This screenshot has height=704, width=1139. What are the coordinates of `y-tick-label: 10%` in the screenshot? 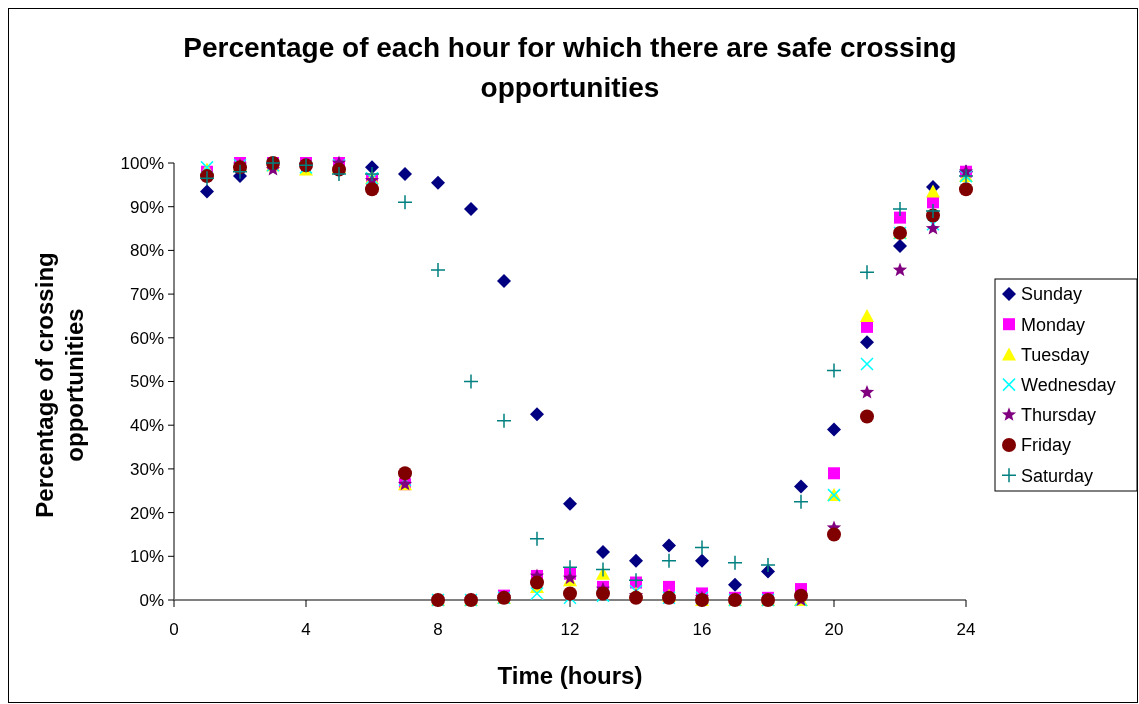 It's located at (146, 557).